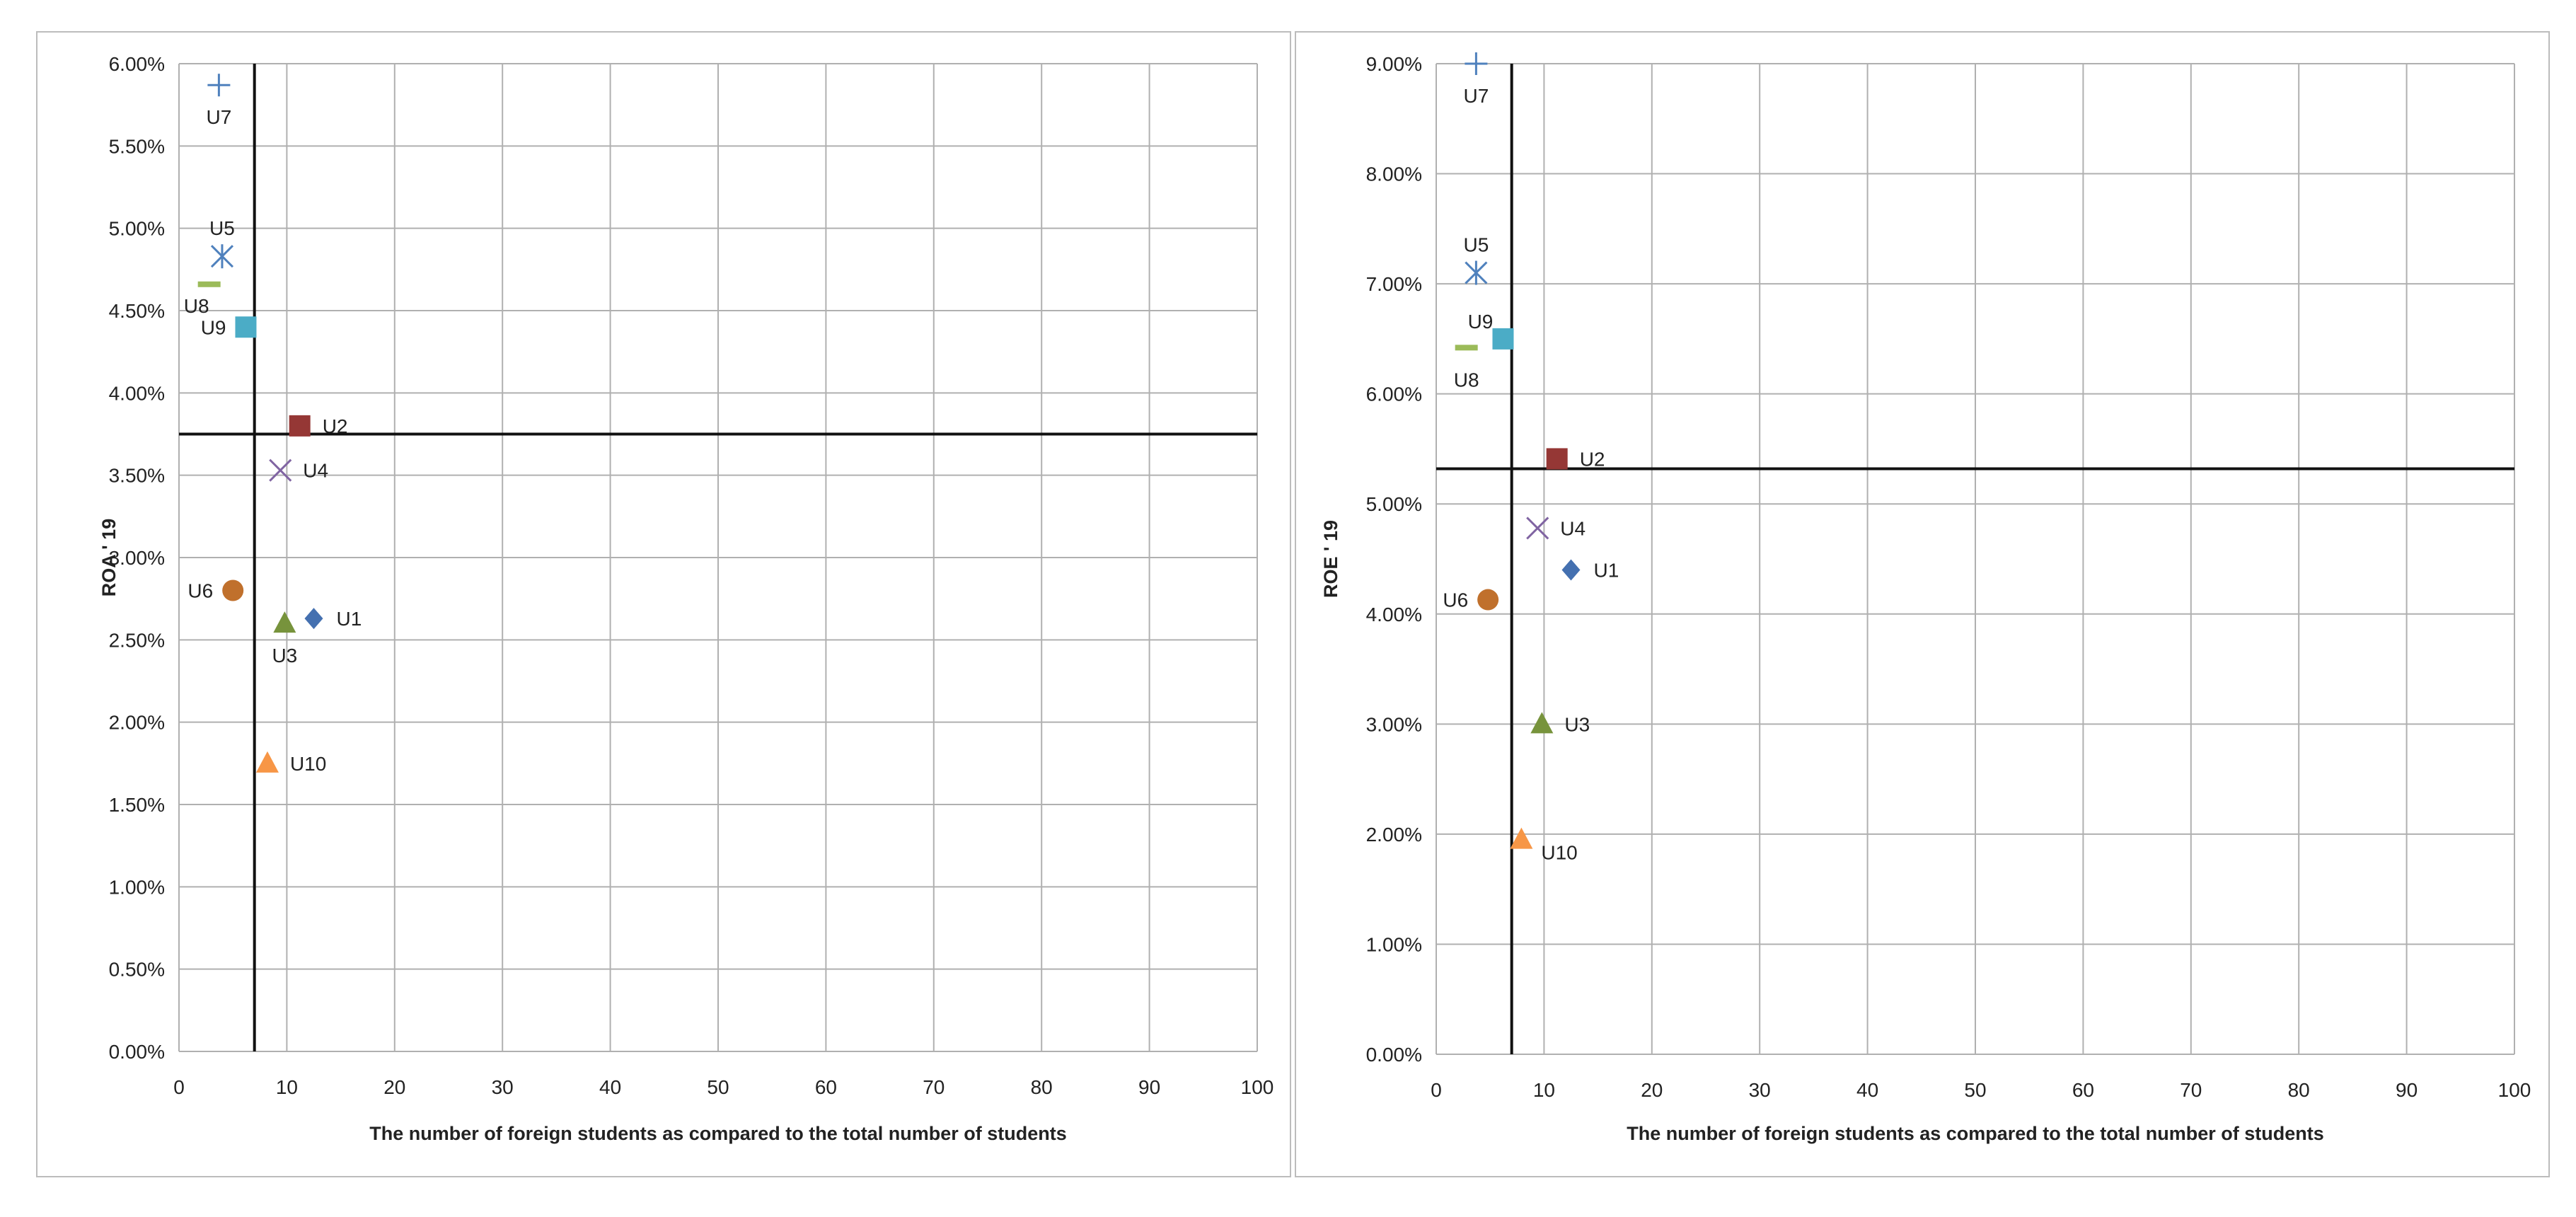 The image size is (2576, 1217). I want to click on y-tick-label: 8.00%, so click(1394, 174).